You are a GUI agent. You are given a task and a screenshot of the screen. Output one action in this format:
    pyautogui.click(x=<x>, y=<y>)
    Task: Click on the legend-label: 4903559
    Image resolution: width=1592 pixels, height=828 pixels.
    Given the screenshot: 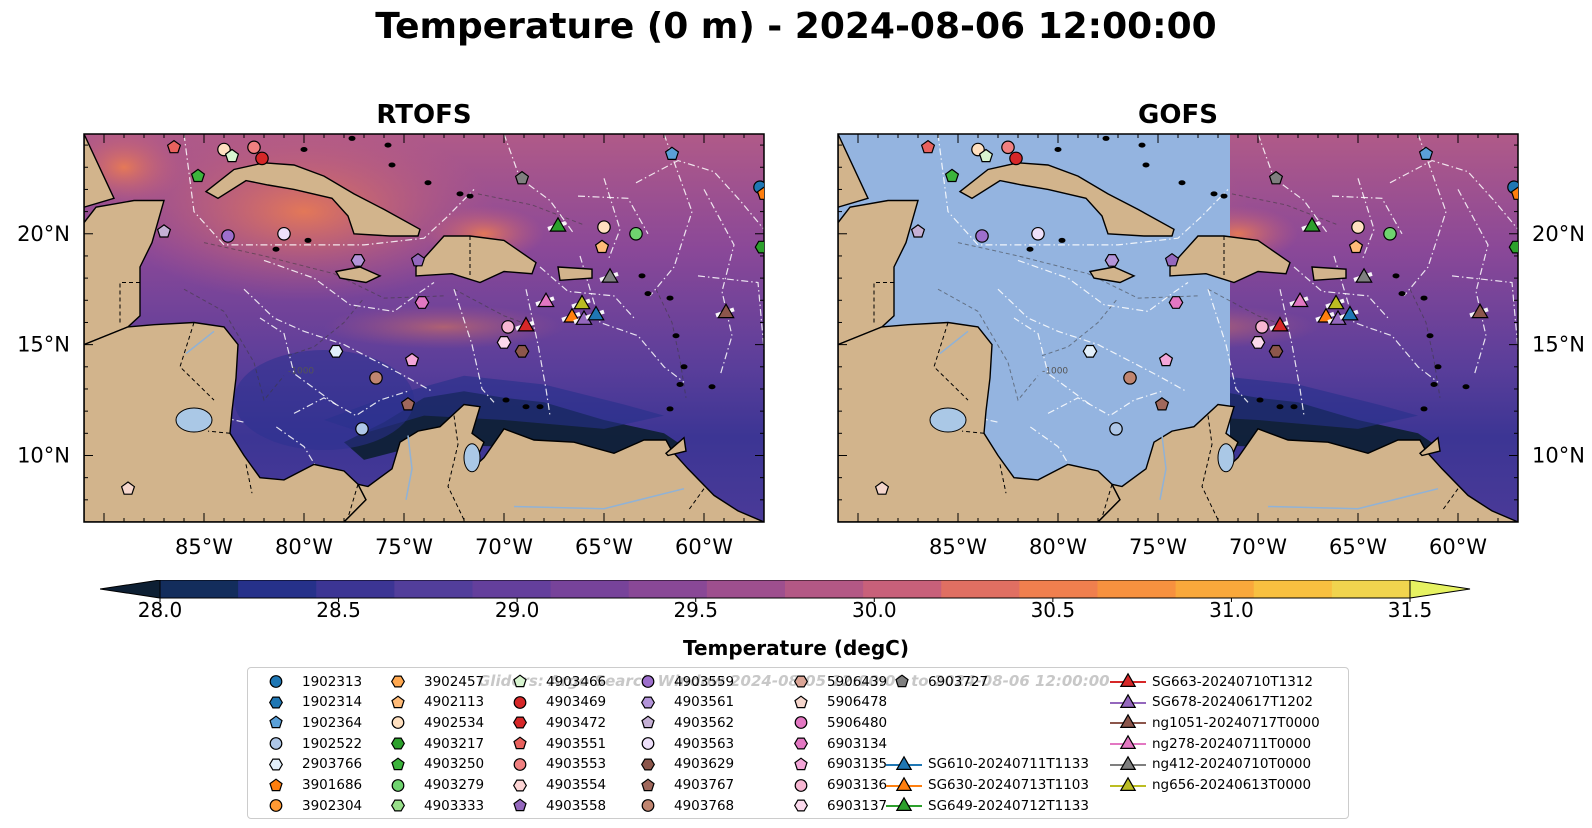 What is the action you would take?
    pyautogui.click(x=704, y=681)
    